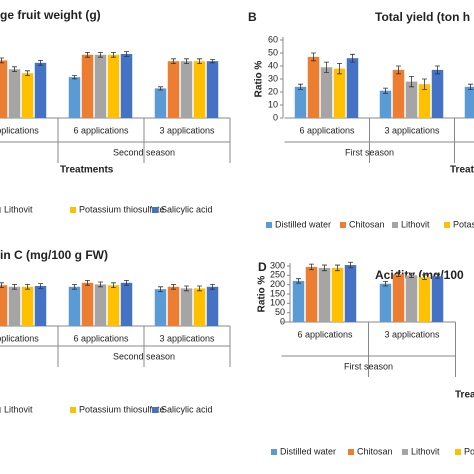 Image resolution: width=474 pixels, height=474 pixels. I want to click on panel-label: B, so click(252, 17).